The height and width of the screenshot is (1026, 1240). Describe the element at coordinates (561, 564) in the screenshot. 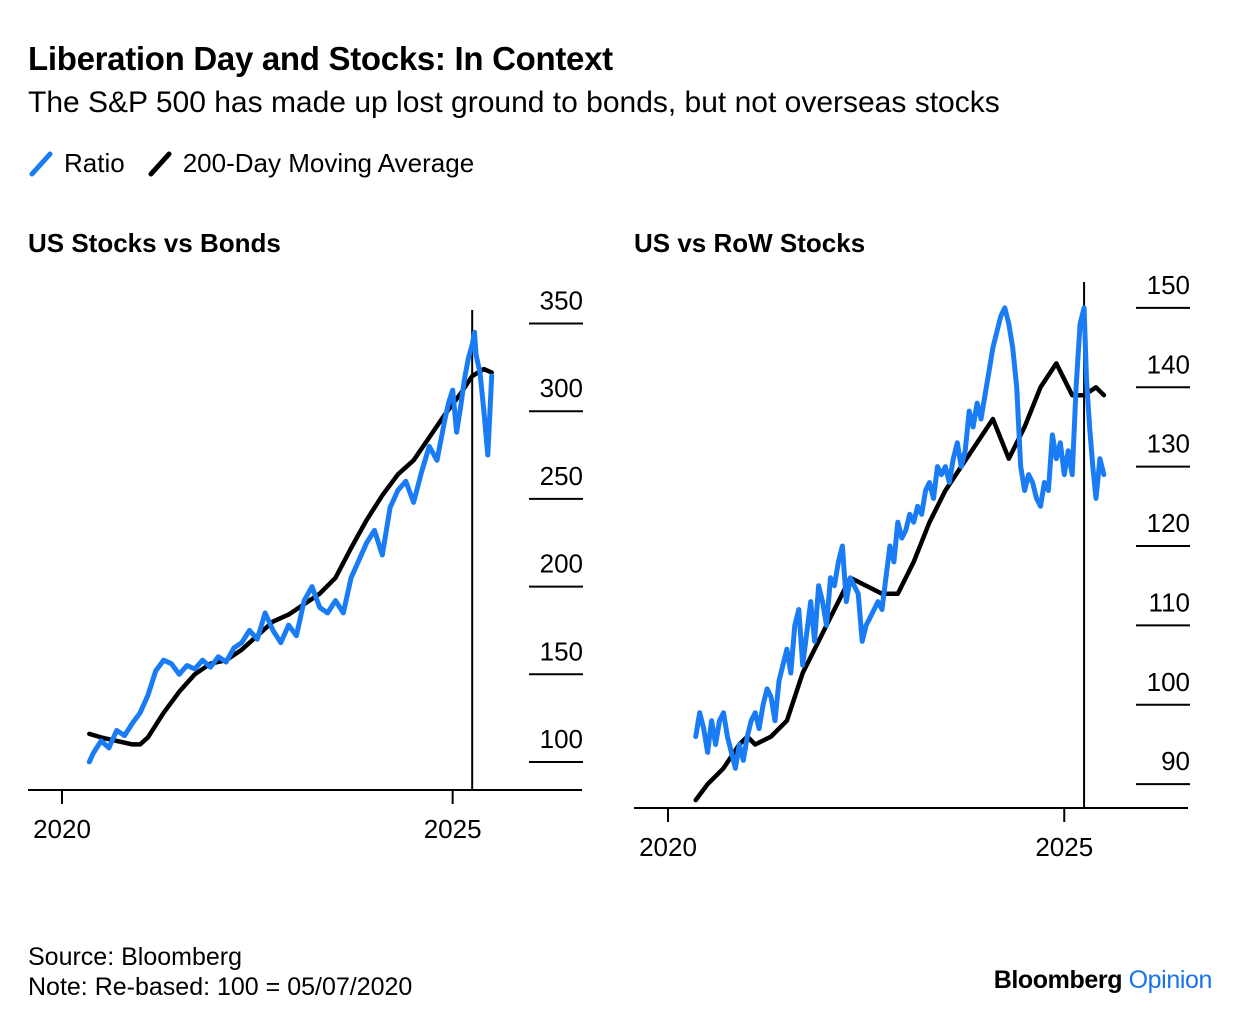

I see `y-tick-label: 200` at that location.